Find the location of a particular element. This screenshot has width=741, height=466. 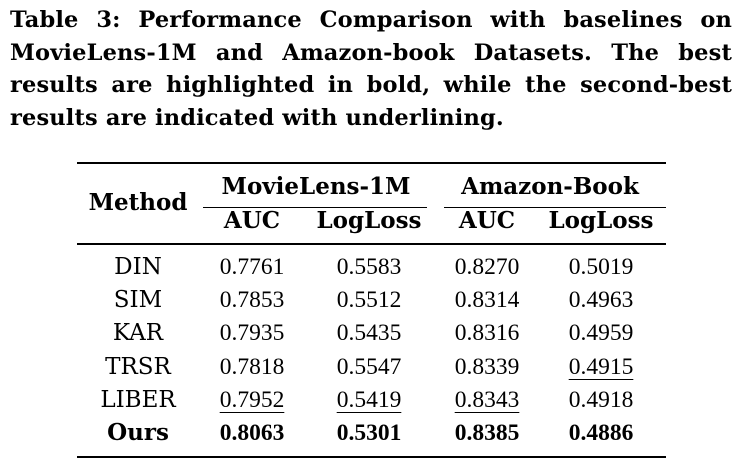

table-bottom-rule is located at coordinates (371, 457).